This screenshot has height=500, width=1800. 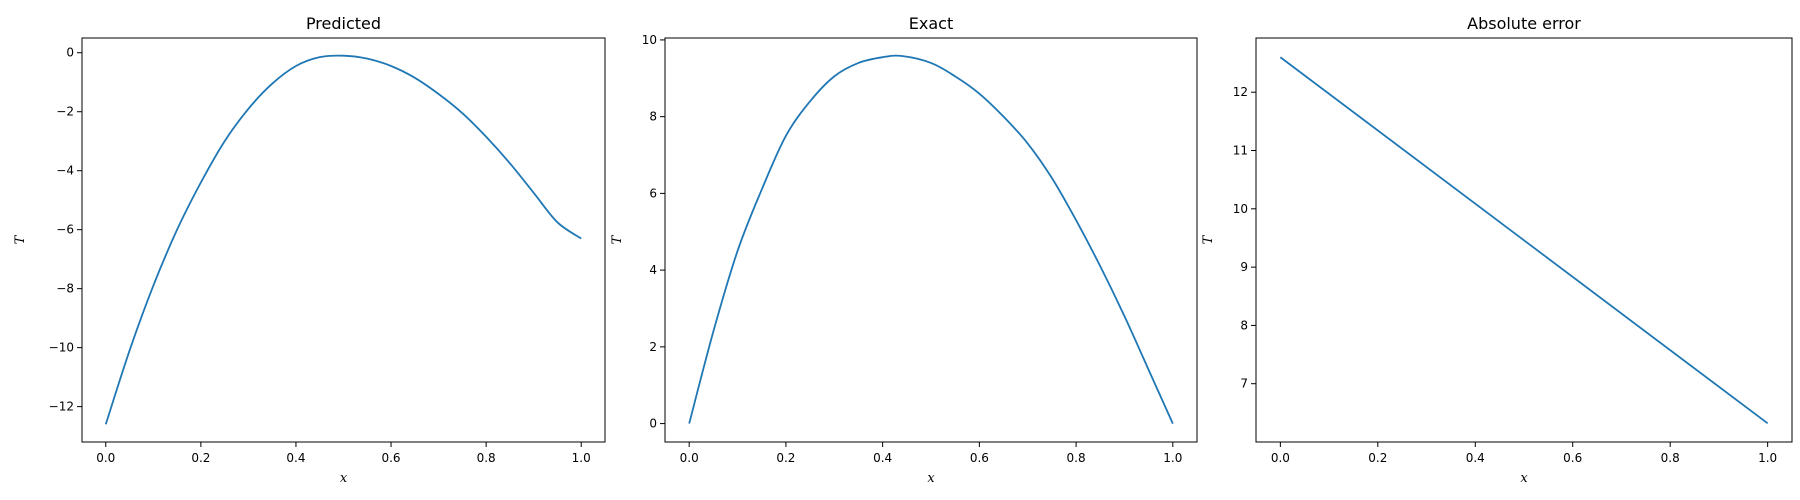 What do you see at coordinates (61, 348) in the screenshot?
I see `y-tick-label: −10` at bounding box center [61, 348].